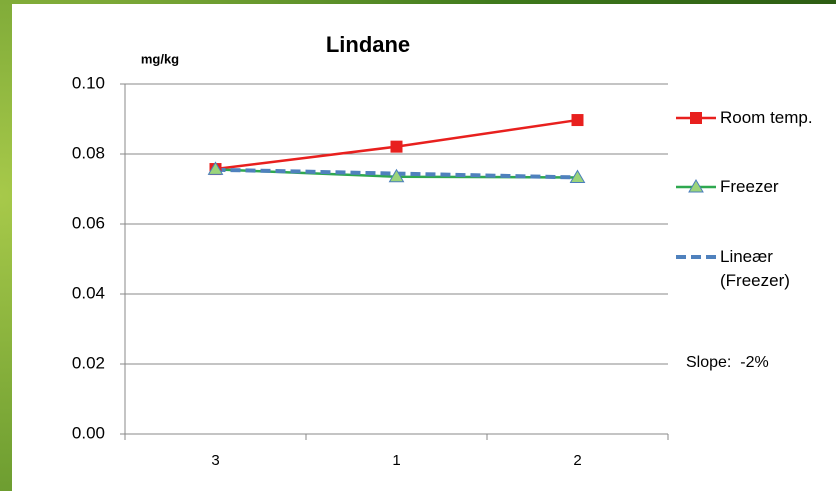 The image size is (836, 491). What do you see at coordinates (766, 117) in the screenshot?
I see `legend-label: Room temp.` at bounding box center [766, 117].